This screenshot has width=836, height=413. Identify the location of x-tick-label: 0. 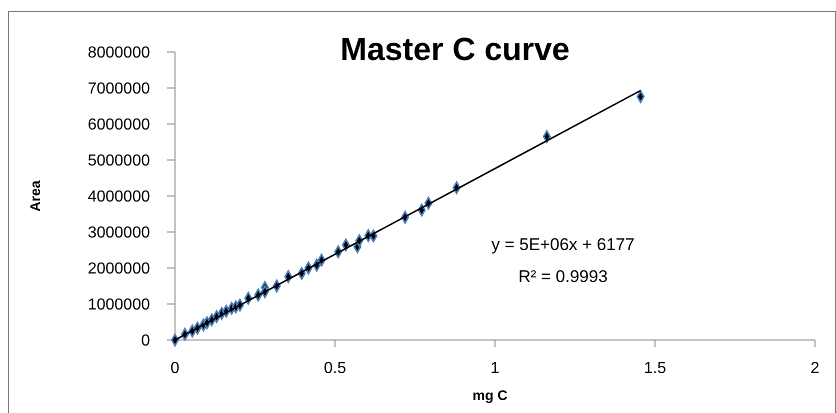
(175, 368).